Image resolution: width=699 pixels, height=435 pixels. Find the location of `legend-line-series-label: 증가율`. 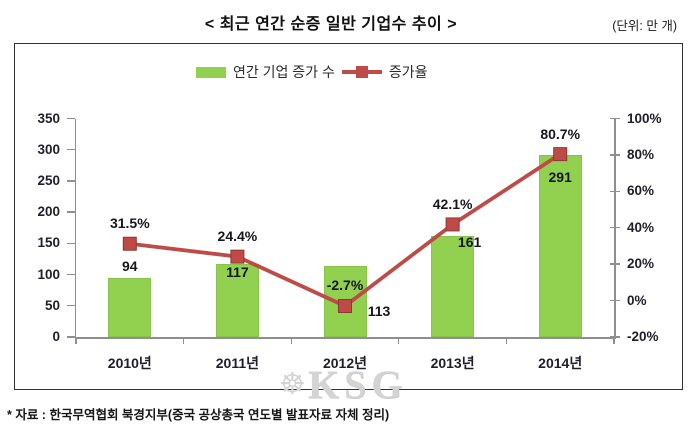

legend-line-series-label: 증가율 is located at coordinates (408, 72).